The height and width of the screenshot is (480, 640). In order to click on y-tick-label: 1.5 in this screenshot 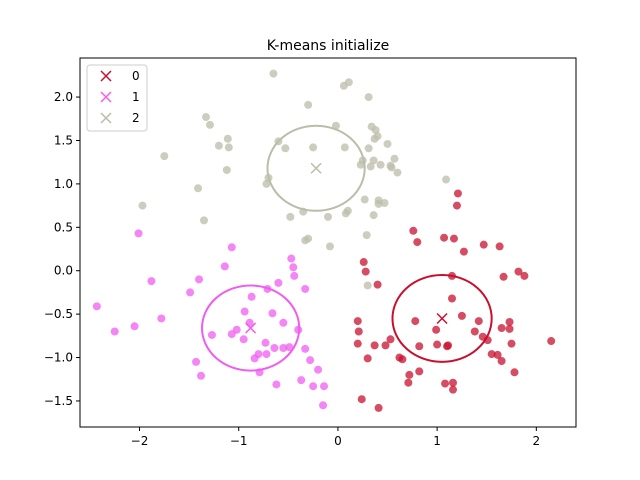, I will do `click(63, 140)`.